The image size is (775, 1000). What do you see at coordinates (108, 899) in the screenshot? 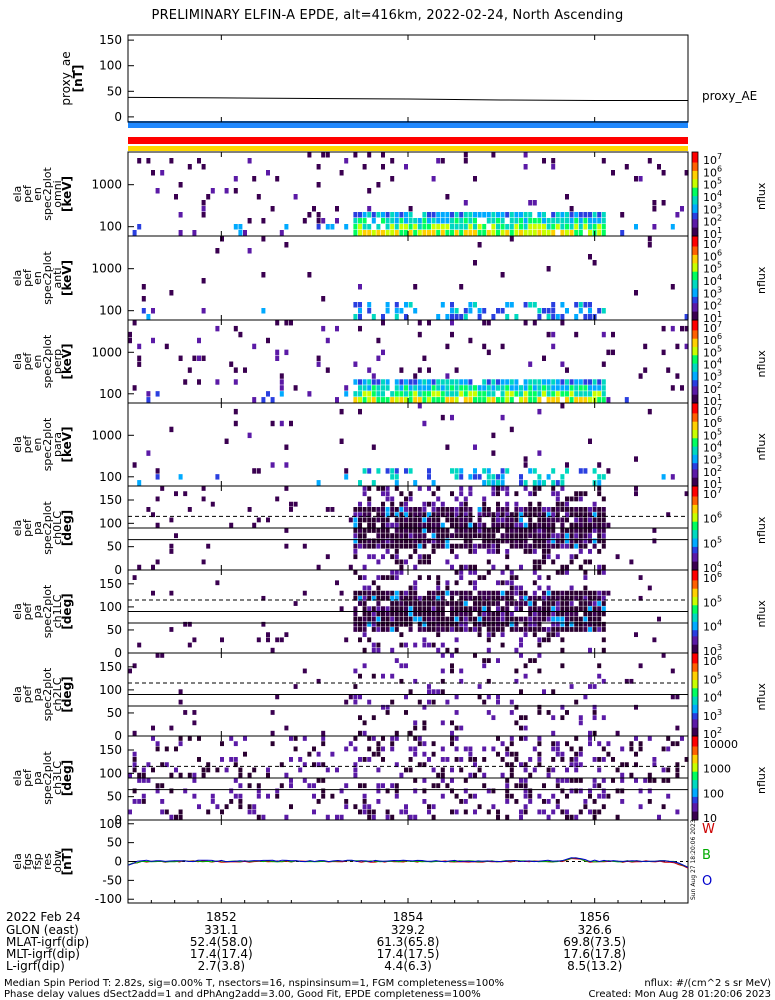
I see `y-tick-label: -100` at bounding box center [108, 899].